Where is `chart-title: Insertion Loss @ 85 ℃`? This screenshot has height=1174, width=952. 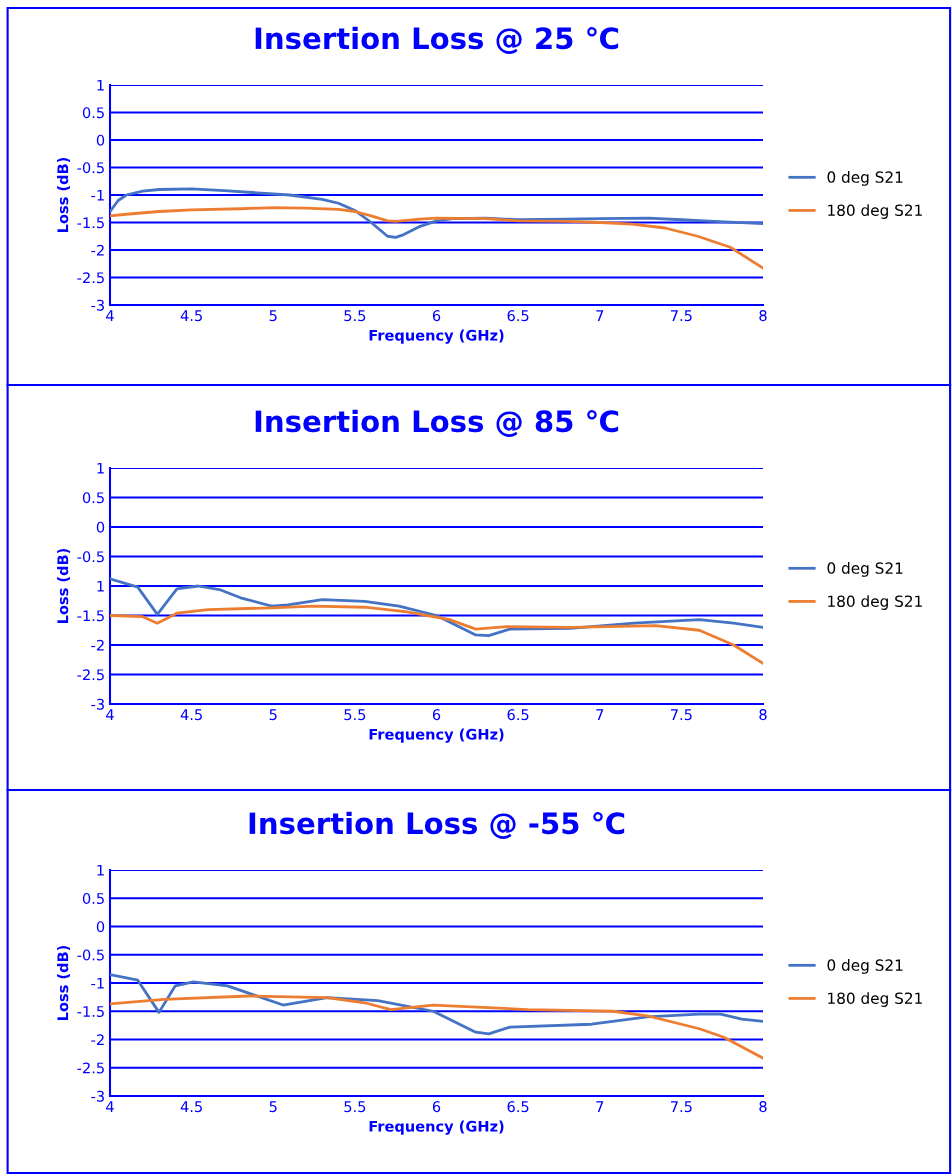 chart-title: Insertion Loss @ 85 ℃ is located at coordinates (437, 423).